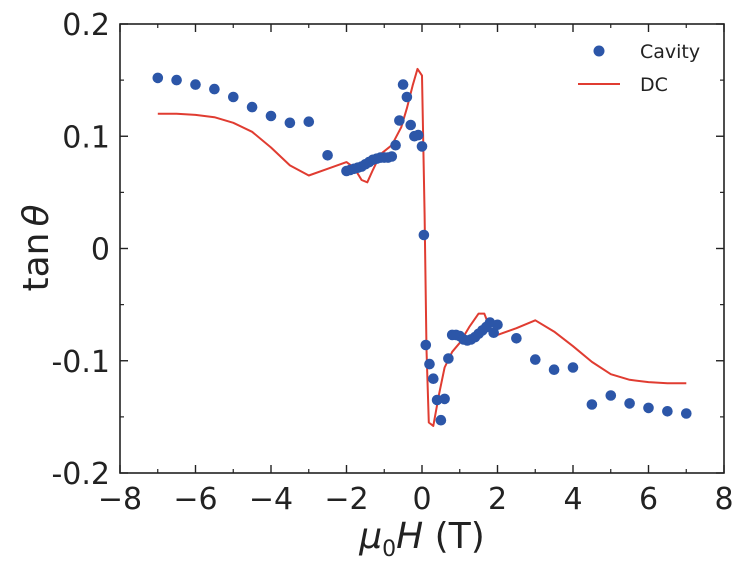 The height and width of the screenshot is (564, 747). I want to click on x-tick-label: −2, so click(346, 499).